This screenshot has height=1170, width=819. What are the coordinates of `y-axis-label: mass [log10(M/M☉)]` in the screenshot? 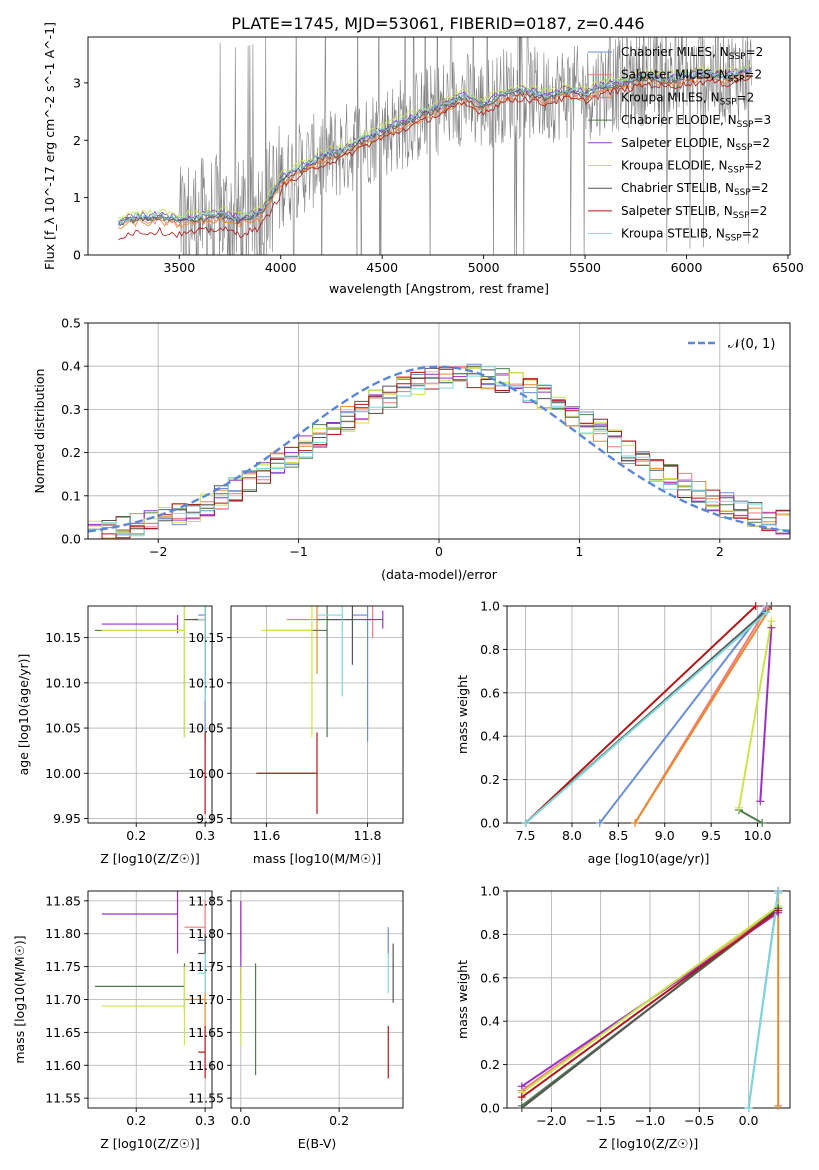 It's located at (19, 999).